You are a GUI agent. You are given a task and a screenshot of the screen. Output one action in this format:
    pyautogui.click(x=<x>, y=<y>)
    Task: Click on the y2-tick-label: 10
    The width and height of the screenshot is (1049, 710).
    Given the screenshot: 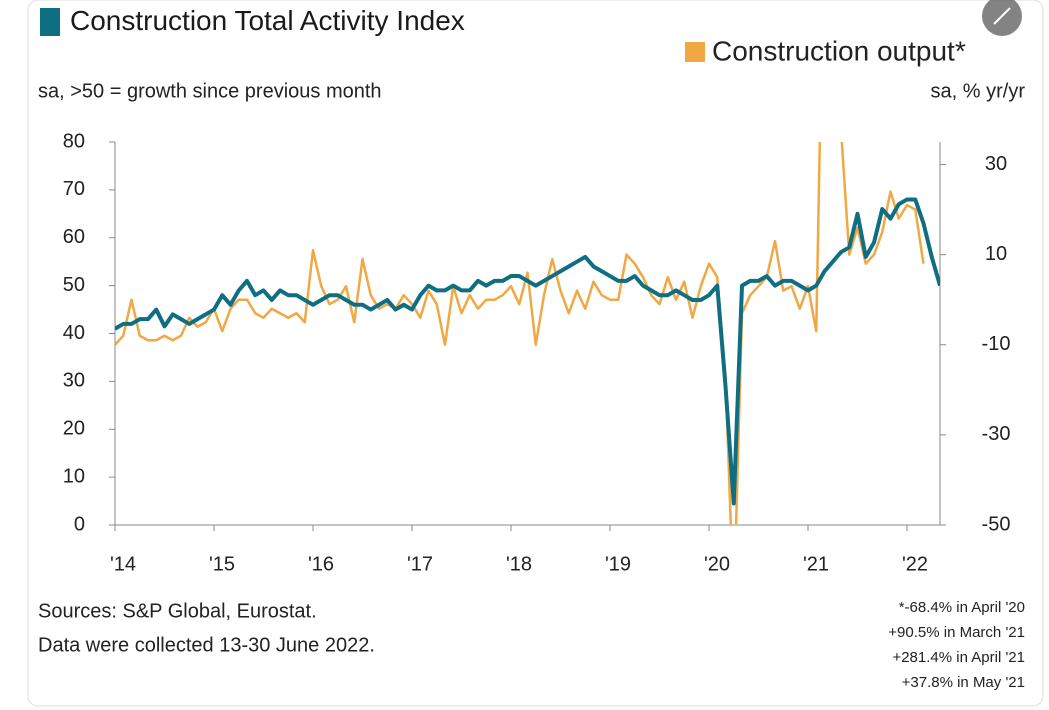 What is the action you would take?
    pyautogui.click(x=996, y=254)
    